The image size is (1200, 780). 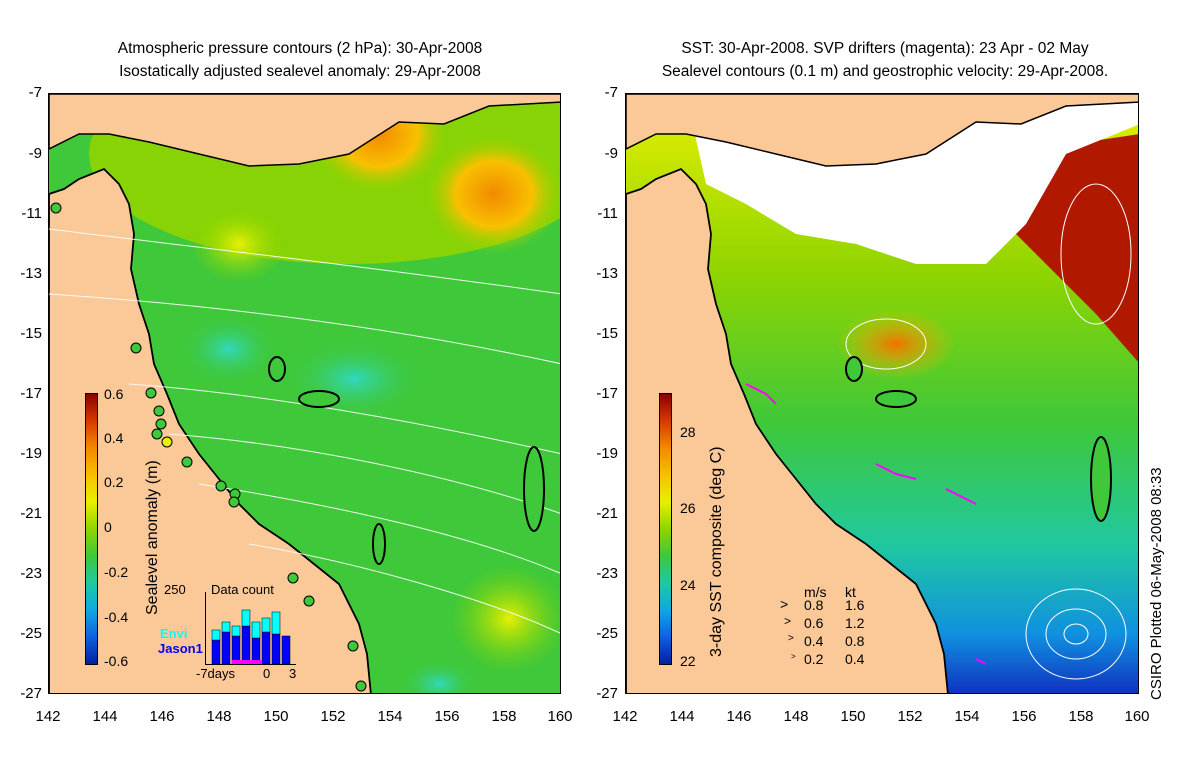 What do you see at coordinates (815, 592) in the screenshot?
I see `velocity-legend-header-ms: m/s` at bounding box center [815, 592].